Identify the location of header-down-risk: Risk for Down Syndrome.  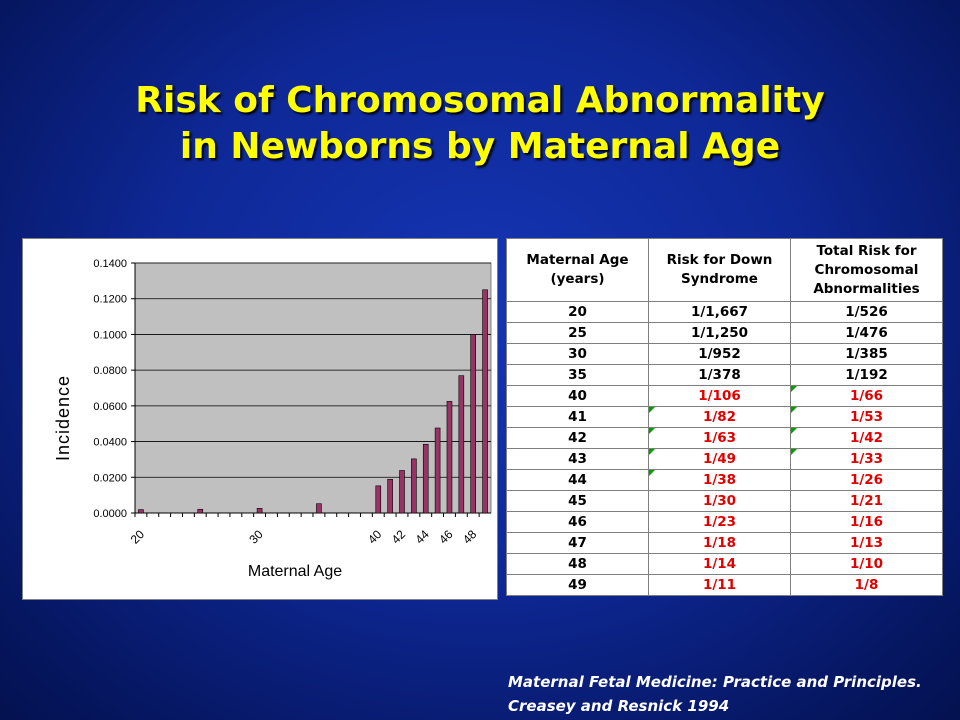
(719, 270).